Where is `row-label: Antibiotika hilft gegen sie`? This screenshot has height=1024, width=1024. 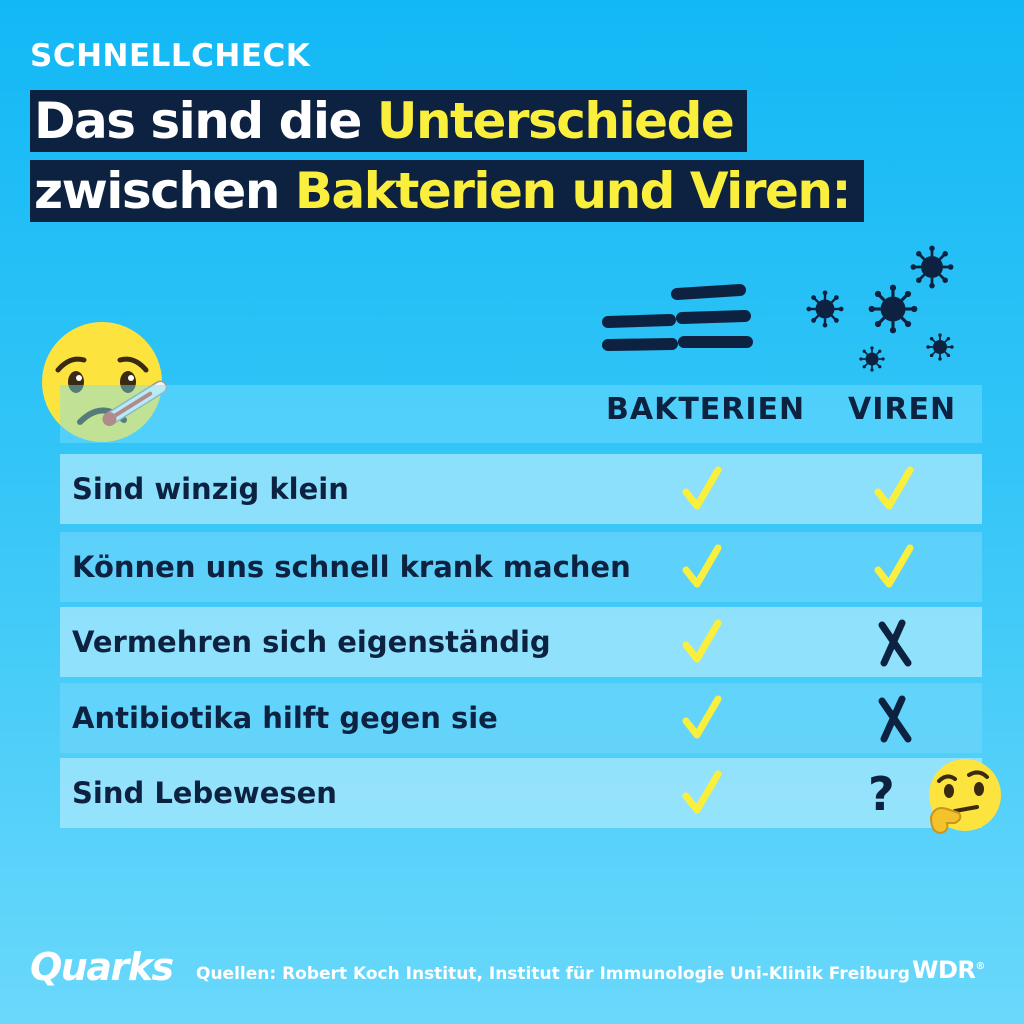
row-label: Antibiotika hilft gegen sie is located at coordinates (285, 718).